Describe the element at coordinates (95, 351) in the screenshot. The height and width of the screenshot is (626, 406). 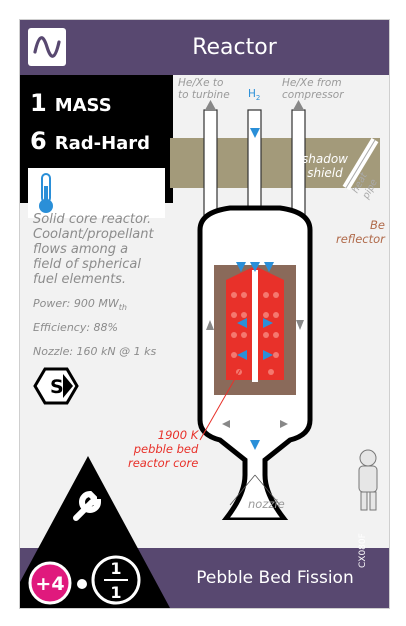
I see `nozzle-spec: Nozzle: 160 kN @ 1 ks` at that location.